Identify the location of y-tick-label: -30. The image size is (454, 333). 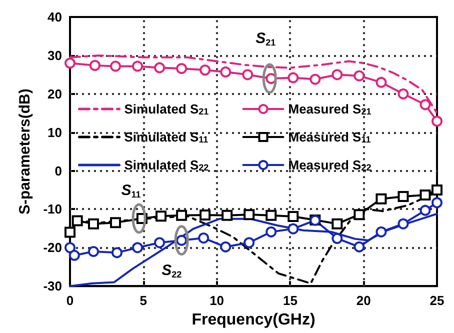
(52, 286).